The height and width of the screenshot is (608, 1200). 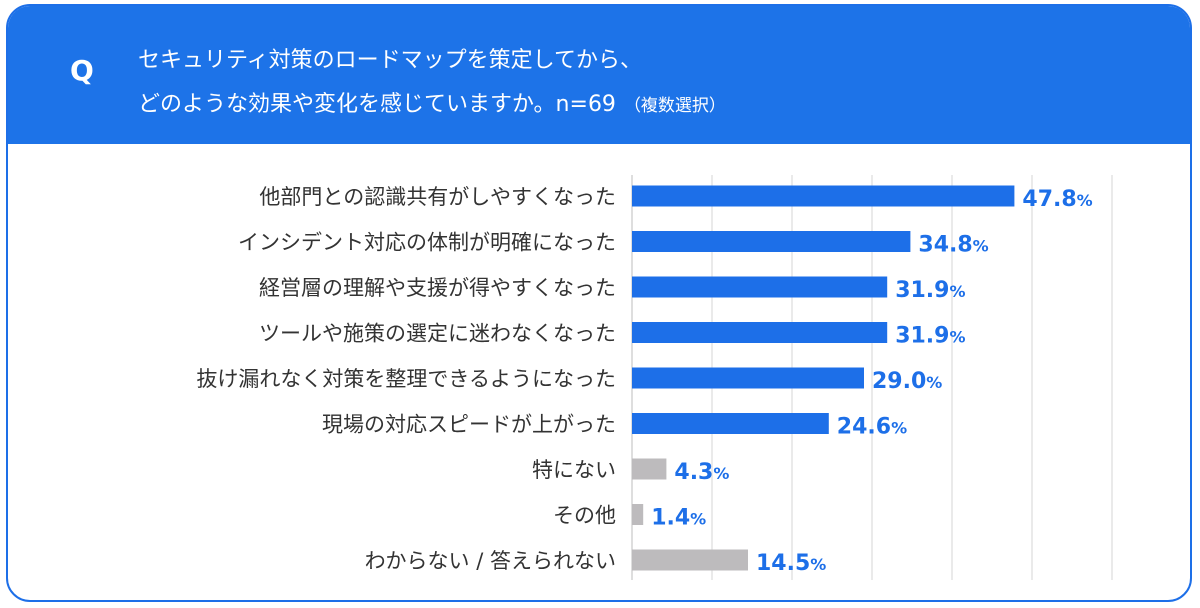 I want to click on question-note: （複数選択）, so click(x=674, y=106).